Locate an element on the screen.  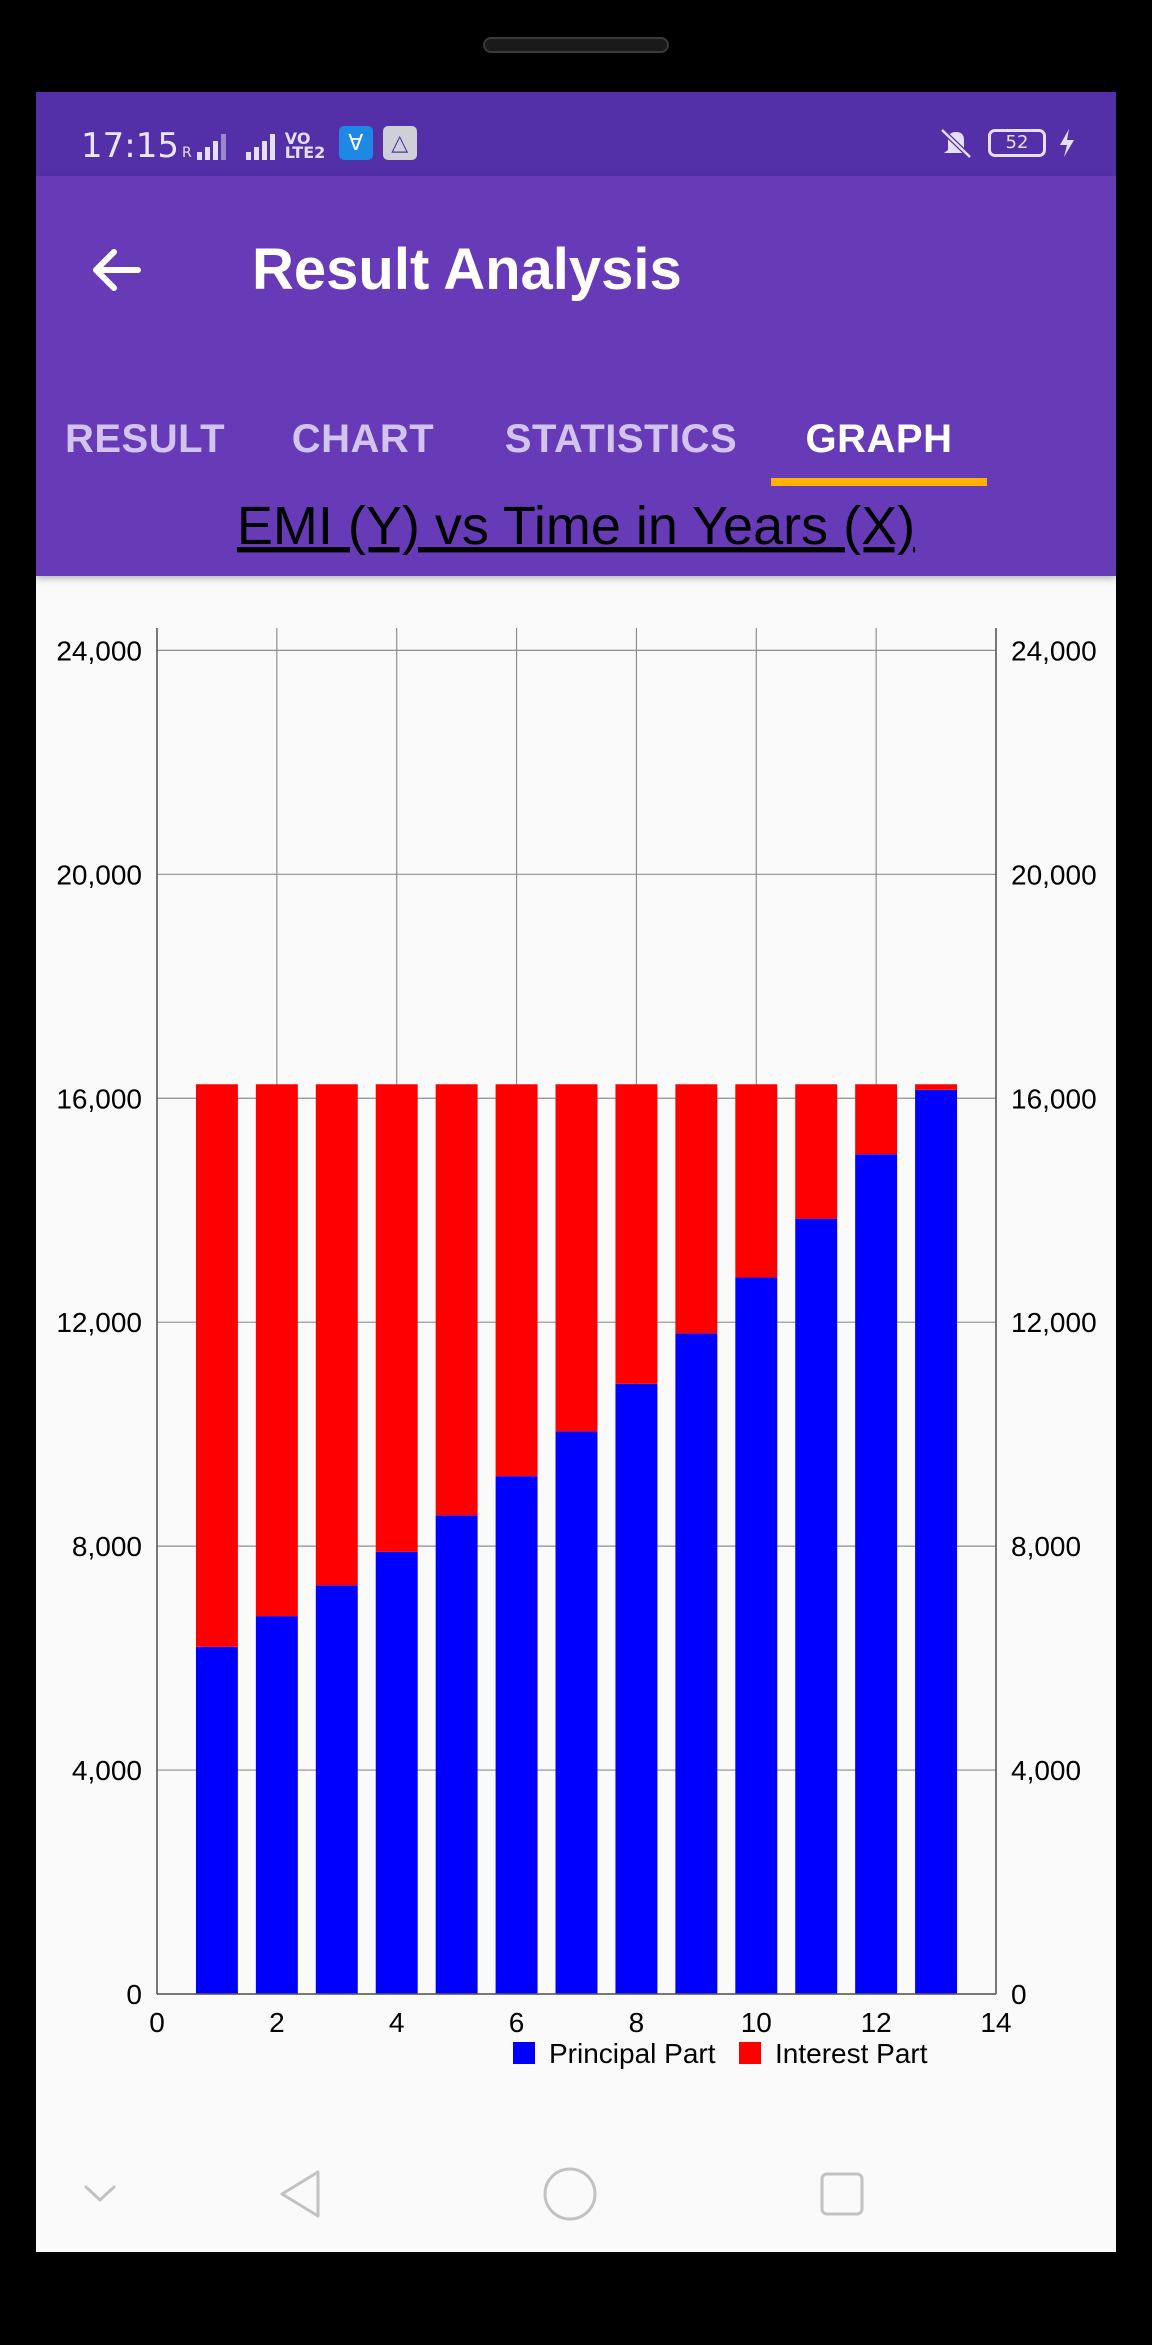
y-tick-label-right: 0 is located at coordinates (1019, 1994).